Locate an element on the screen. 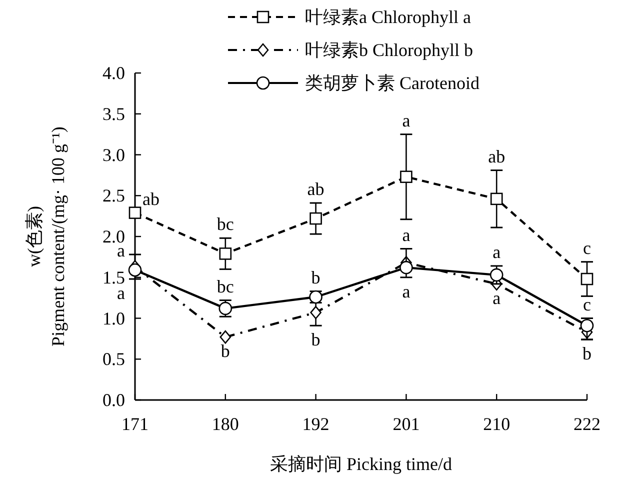  legend-label: 叶绿素a Chlorophyll a is located at coordinates (388, 17).